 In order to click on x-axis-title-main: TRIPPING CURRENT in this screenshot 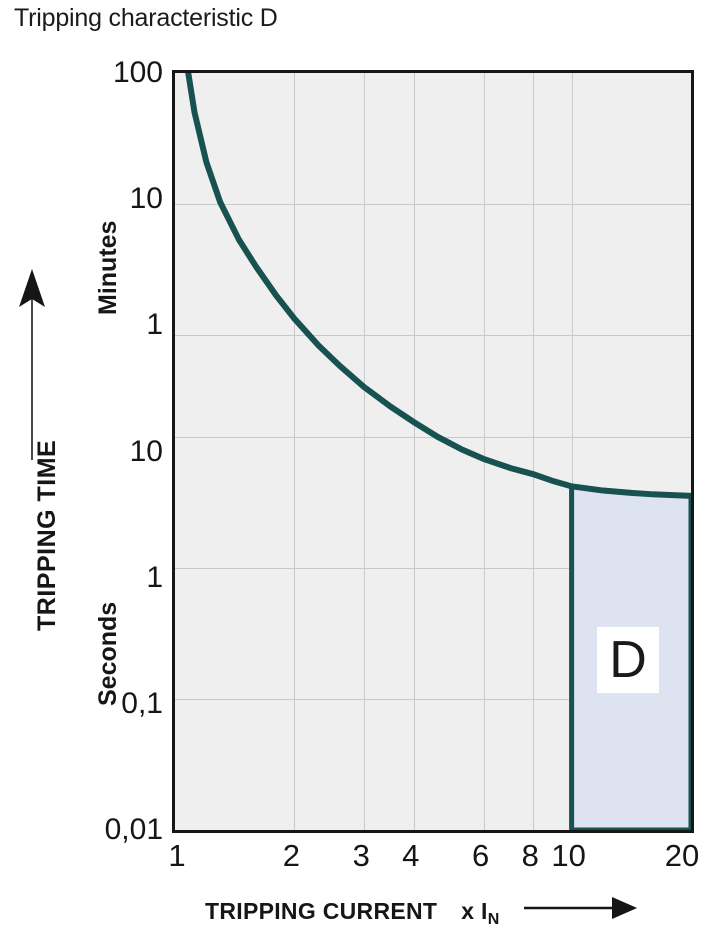, I will do `click(321, 911)`.